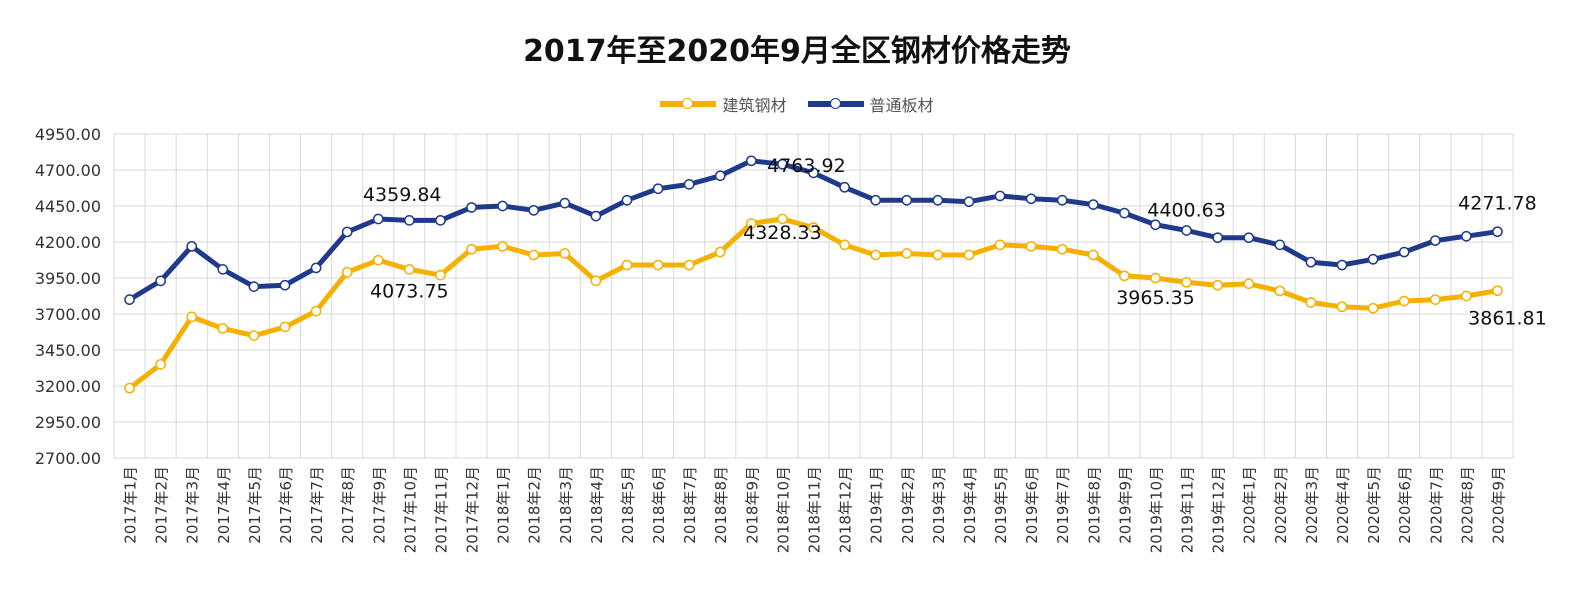 Image resolution: width=1594 pixels, height=609 pixels. Describe the element at coordinates (806, 166) in the screenshot. I see `data-label: 4763.92` at that location.